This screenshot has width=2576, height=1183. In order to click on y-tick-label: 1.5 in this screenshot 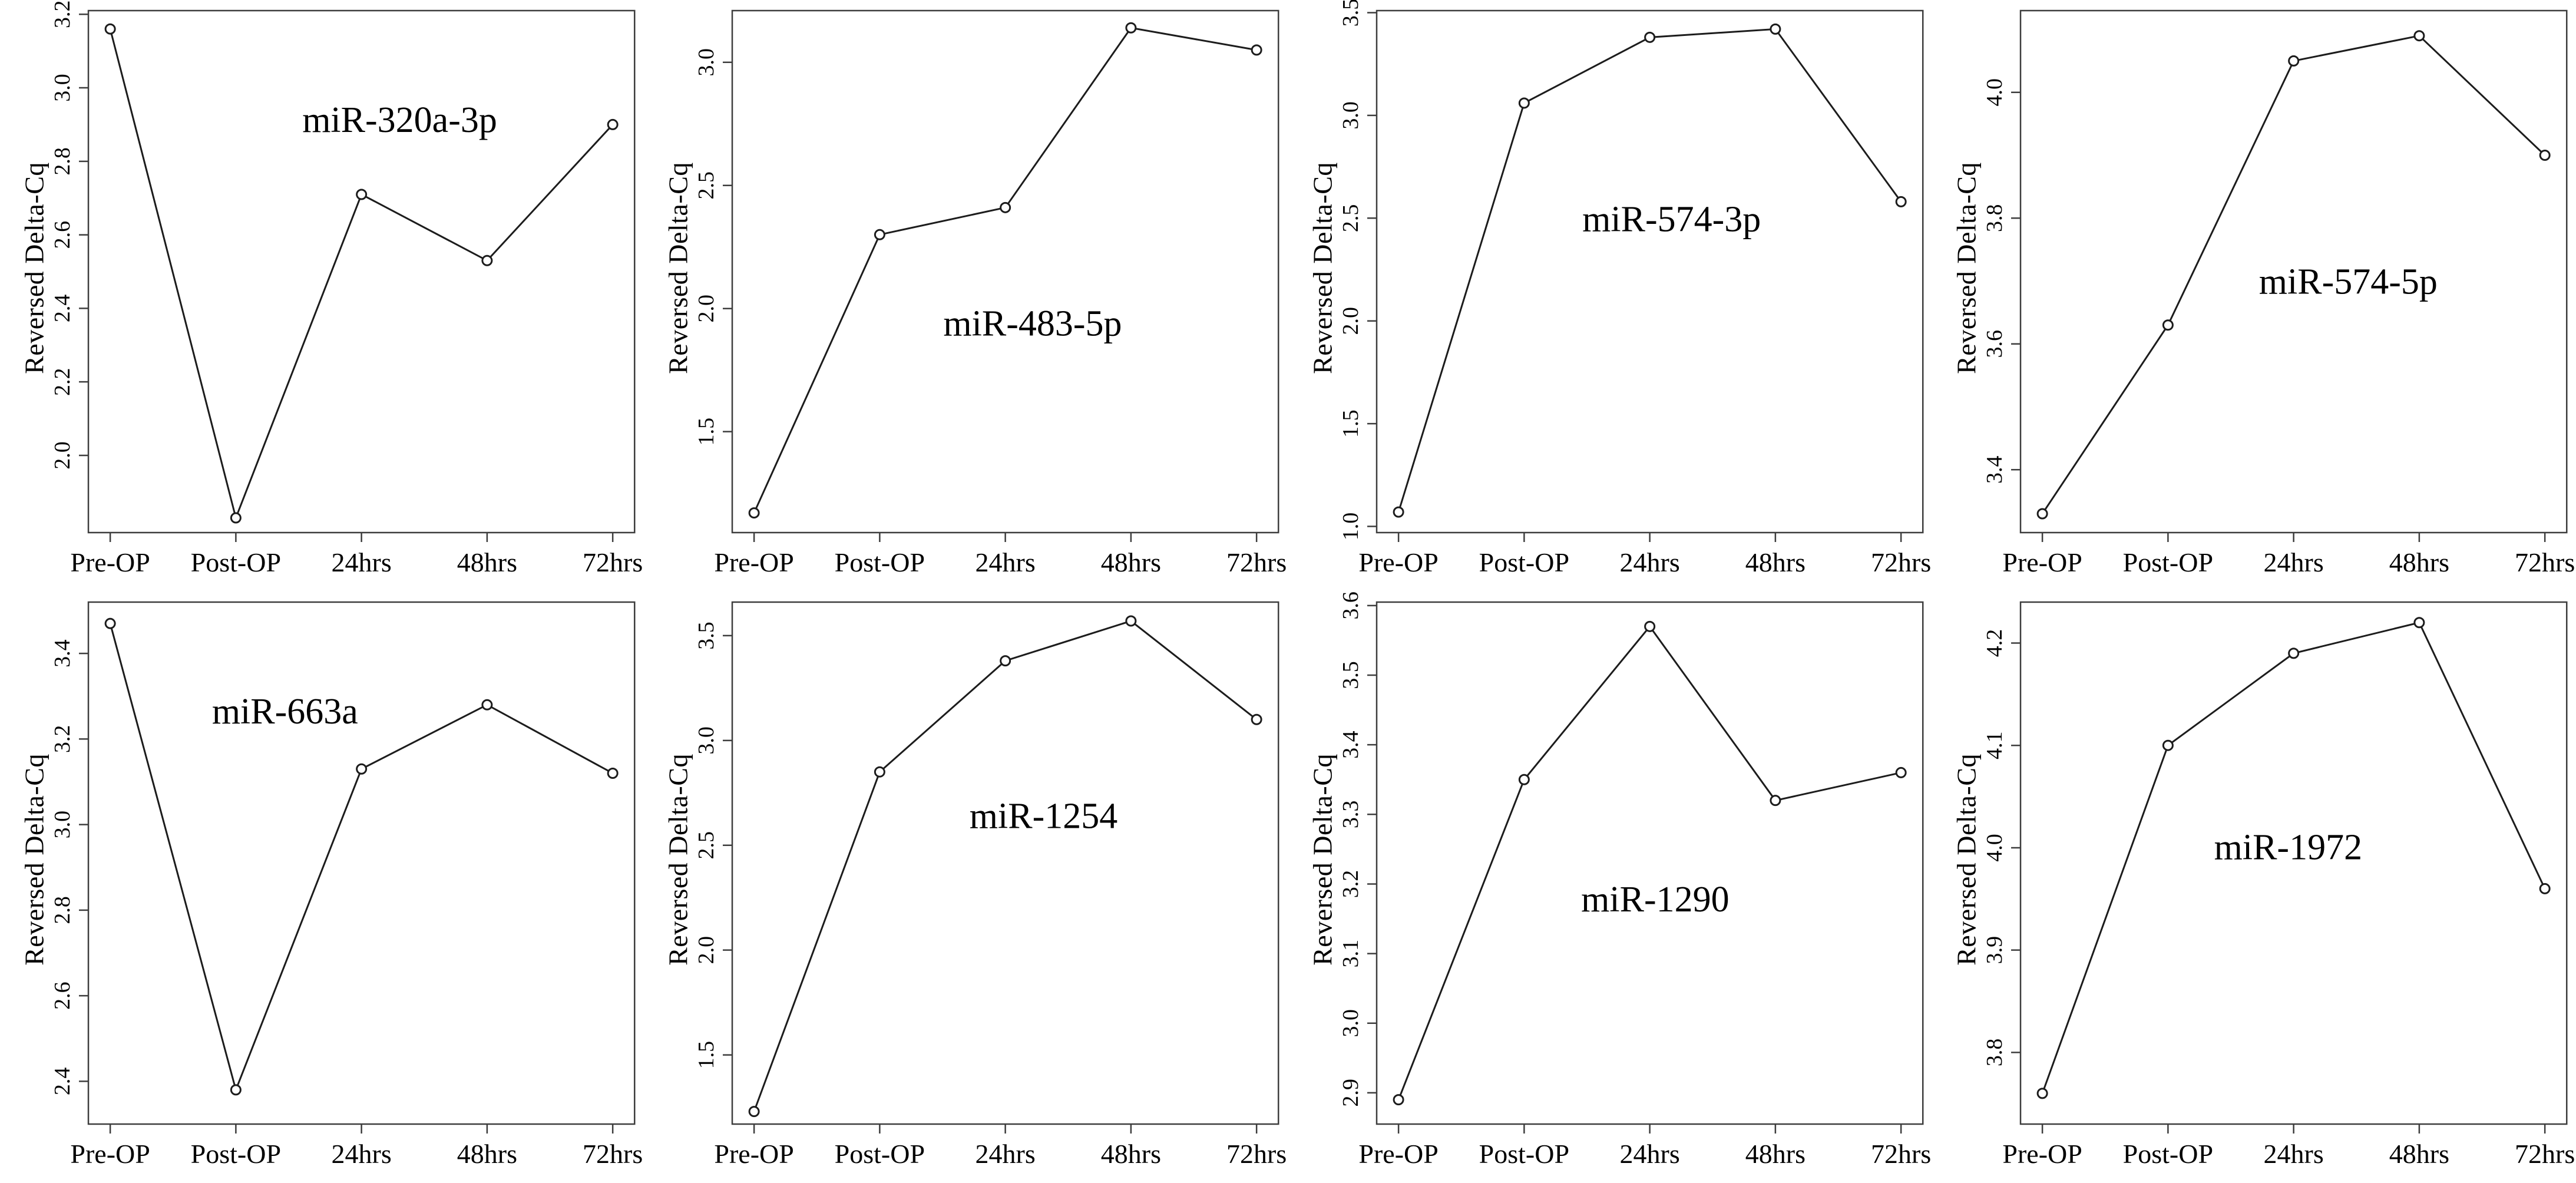, I will do `click(706, 1055)`.